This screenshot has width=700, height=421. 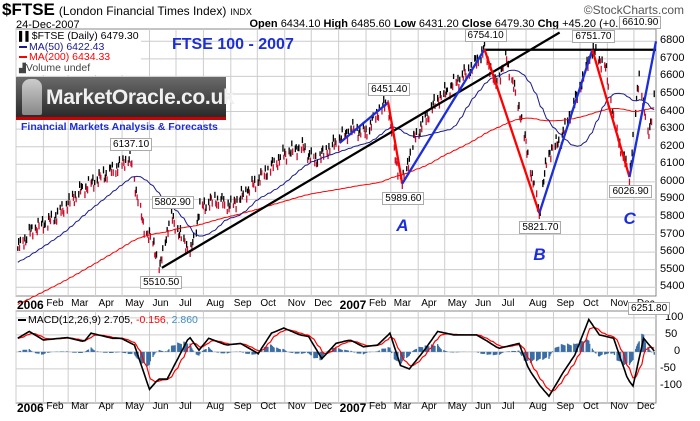 I want to click on x-tick-label: Sep, so click(x=565, y=303).